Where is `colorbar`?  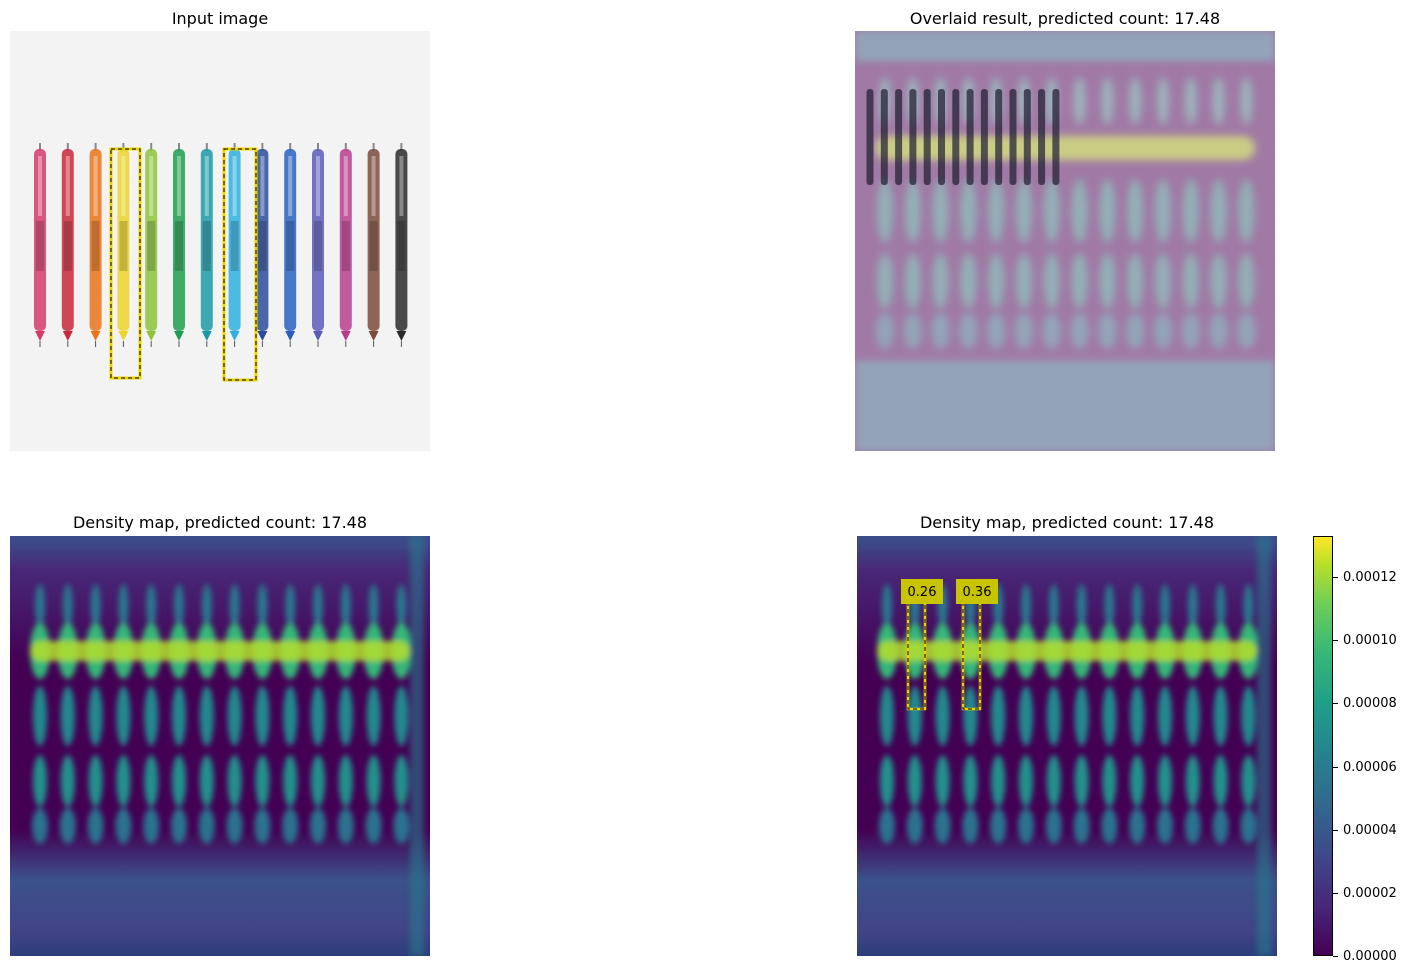 colorbar is located at coordinates (1323, 746).